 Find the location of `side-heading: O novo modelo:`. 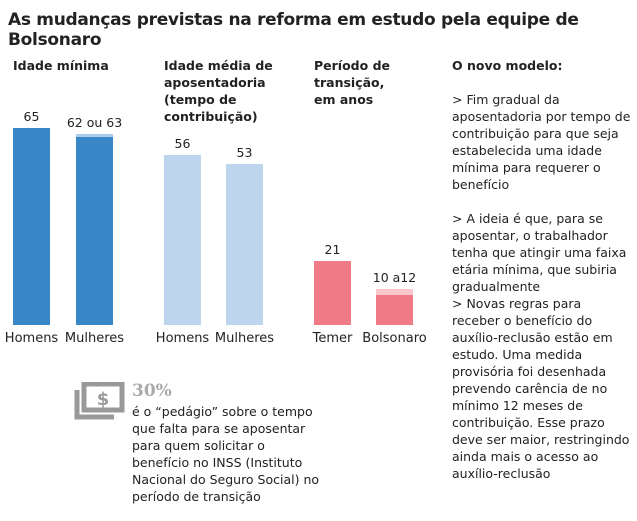

side-heading: O novo modelo: is located at coordinates (507, 65).